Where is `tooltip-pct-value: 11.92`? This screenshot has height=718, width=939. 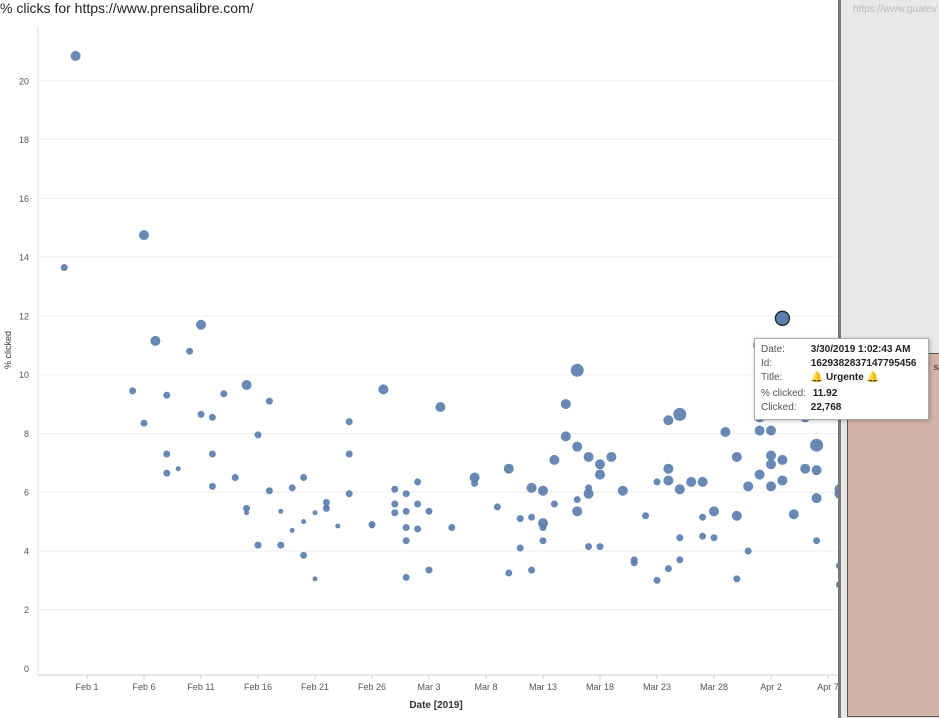
tooltip-pct-value: 11.92 is located at coordinates (825, 393).